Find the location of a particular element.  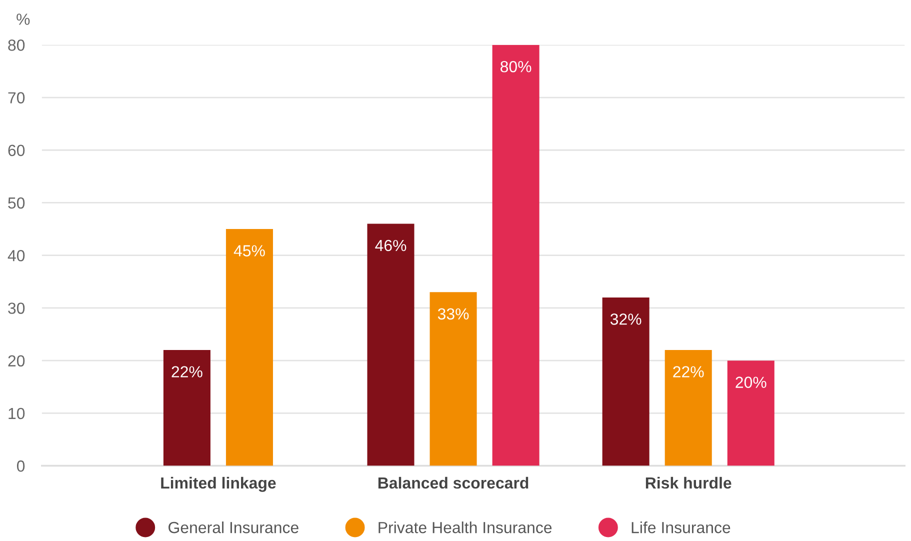

data-label: 32% is located at coordinates (626, 319).